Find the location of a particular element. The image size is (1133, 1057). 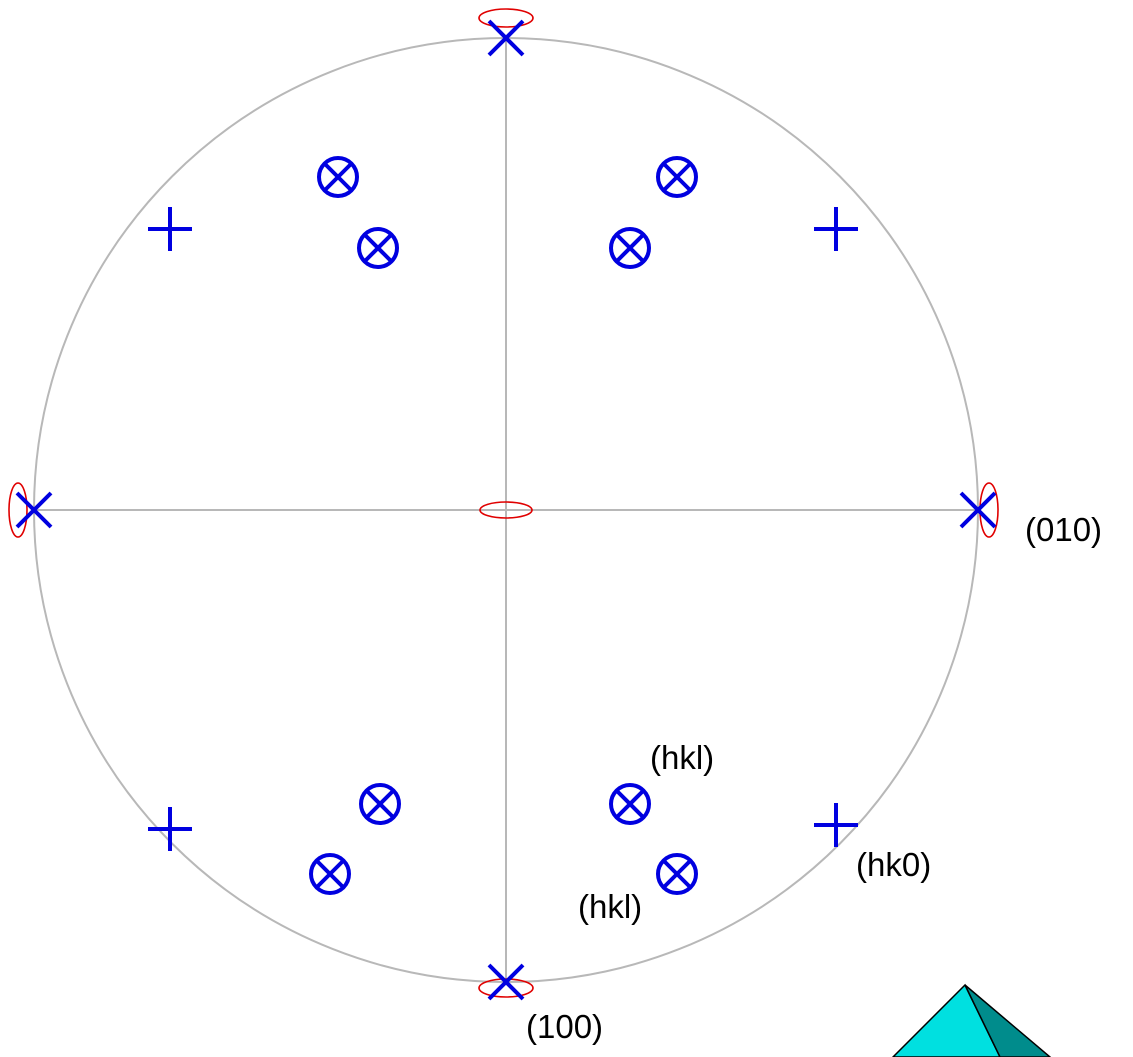

label: (010) is located at coordinates (1063, 529).